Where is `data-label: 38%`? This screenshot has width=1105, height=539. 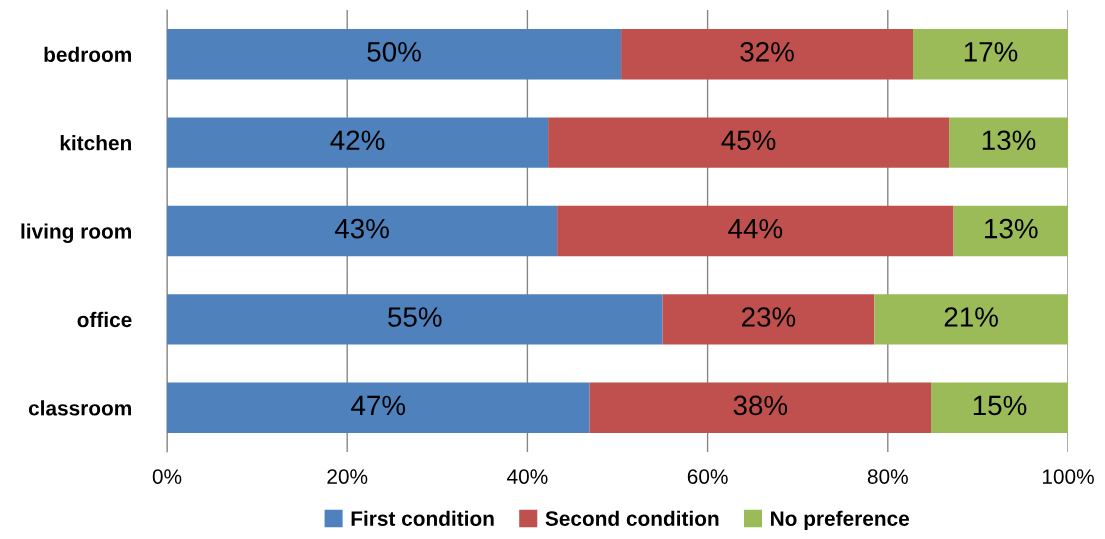 data-label: 38% is located at coordinates (760, 405).